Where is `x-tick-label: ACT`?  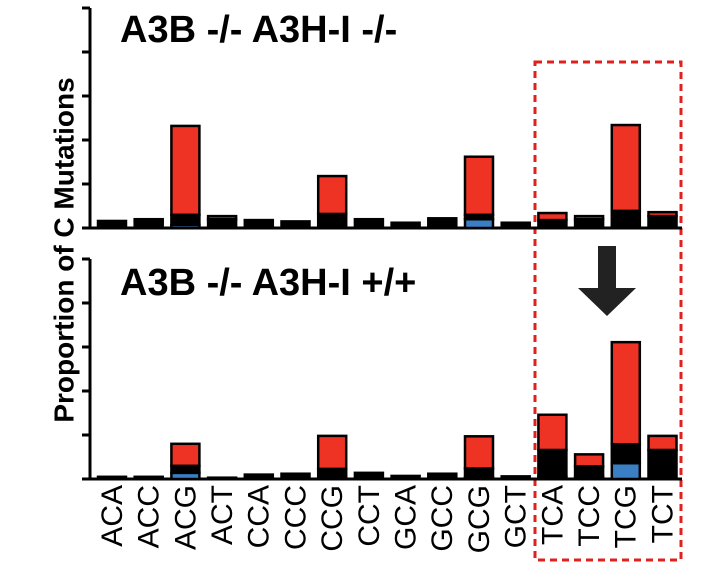
x-tick-label: ACT is located at coordinates (222, 515).